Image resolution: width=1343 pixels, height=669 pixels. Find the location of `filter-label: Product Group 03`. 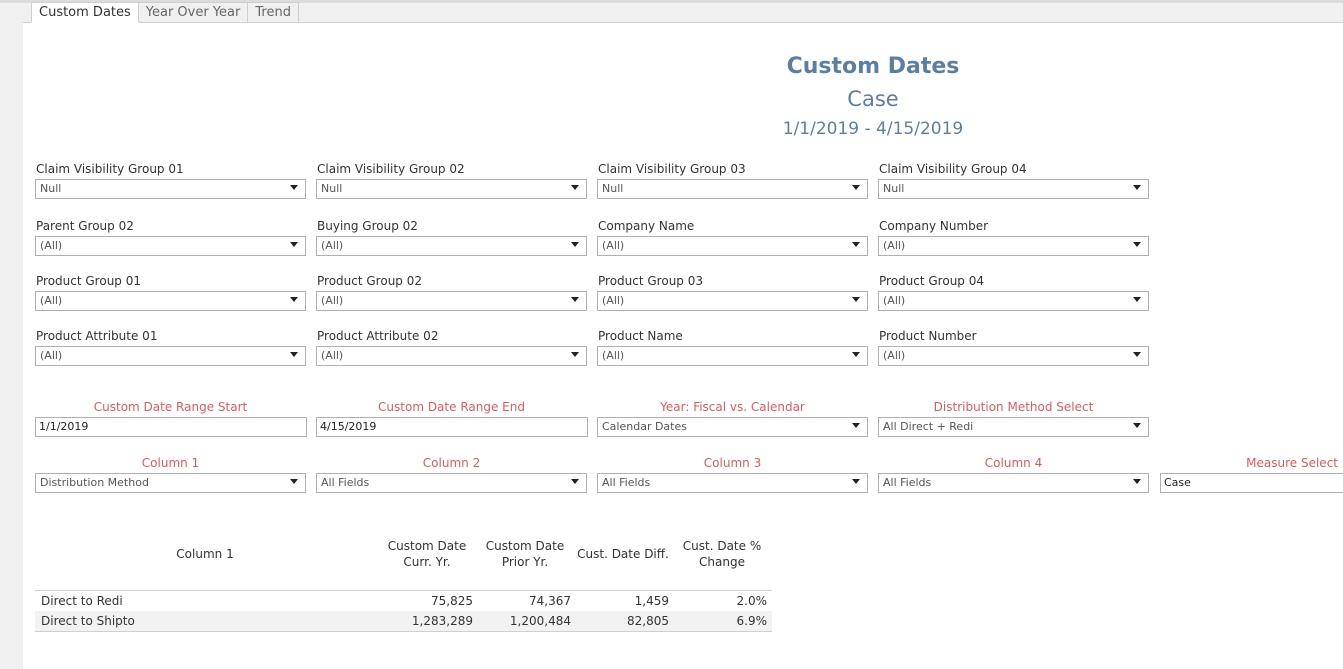

filter-label: Product Group 03 is located at coordinates (650, 281).